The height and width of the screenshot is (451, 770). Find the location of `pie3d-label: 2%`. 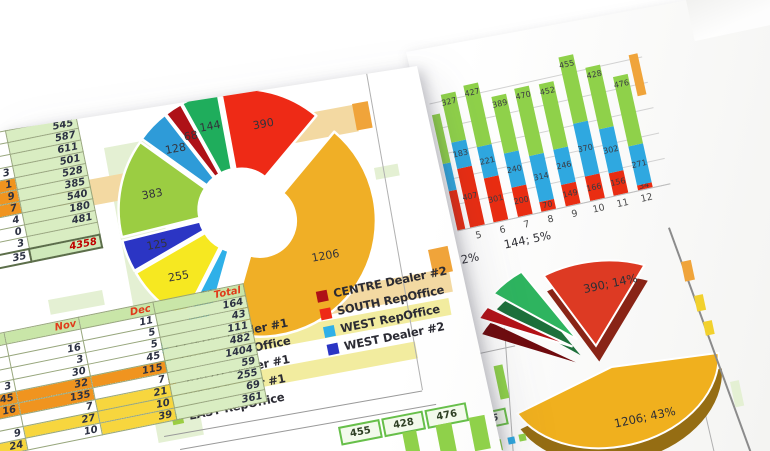

pie3d-label: 2% is located at coordinates (470, 258).